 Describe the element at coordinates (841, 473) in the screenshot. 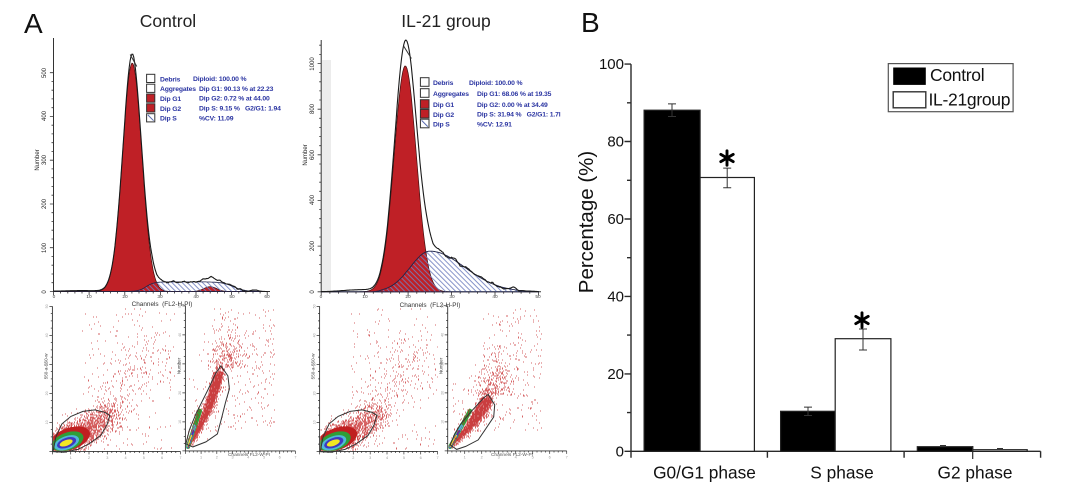

I see `svg-text: S phase` at that location.